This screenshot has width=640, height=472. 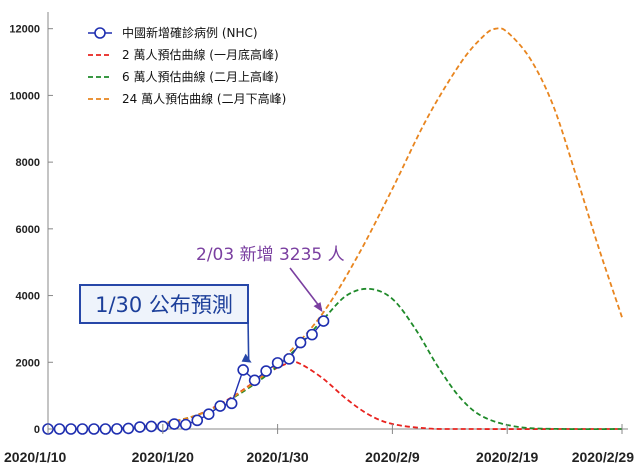 I want to click on y-tick-label: 4000, so click(x=28, y=297).